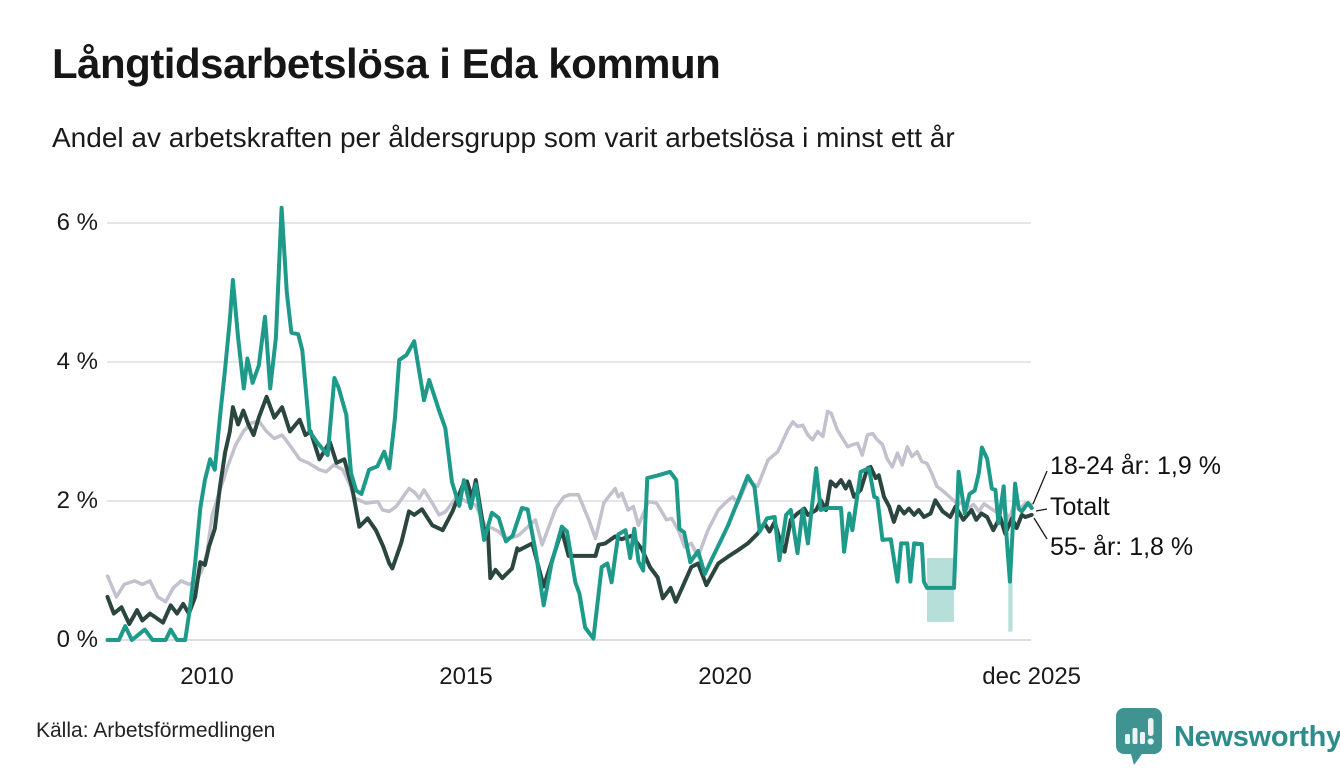 The height and width of the screenshot is (780, 1340). I want to click on x-axis-tick-2015: 2015, so click(466, 676).